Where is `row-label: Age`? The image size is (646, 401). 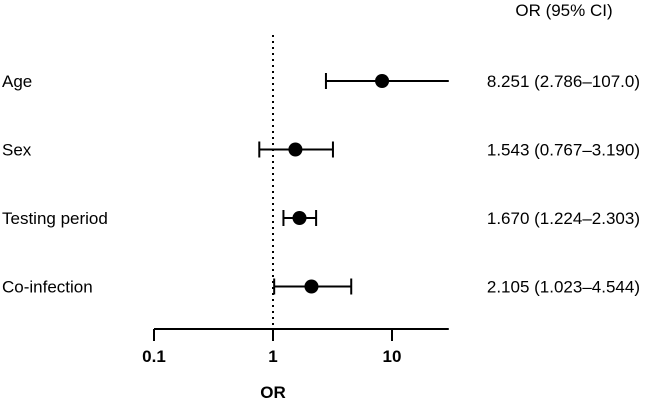
row-label: Age is located at coordinates (17, 81).